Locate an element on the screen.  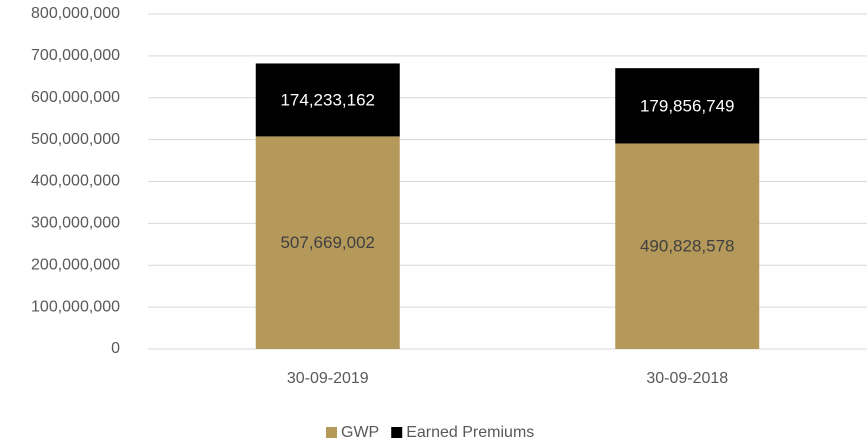
data-label: 490,828,578 is located at coordinates (687, 246).